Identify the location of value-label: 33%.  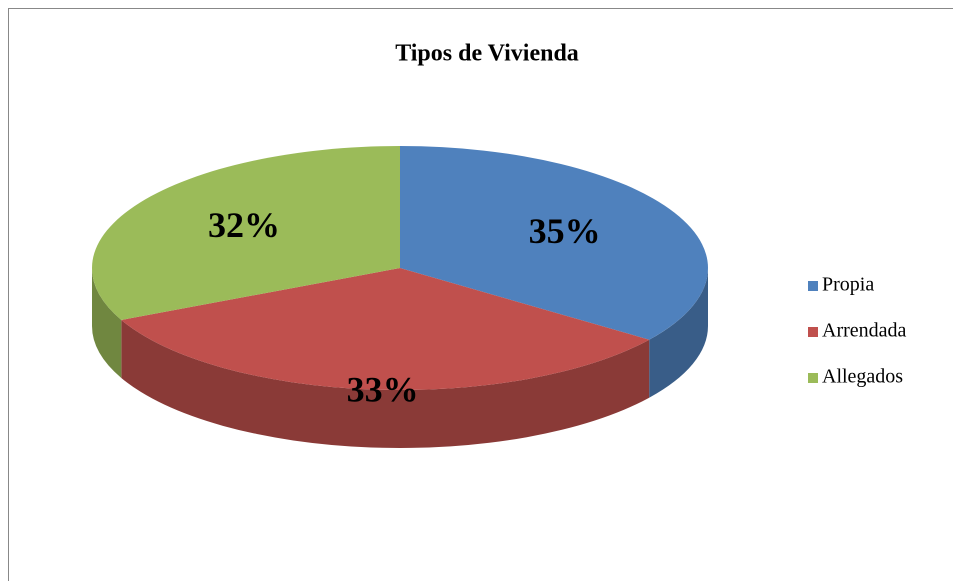
(383, 389).